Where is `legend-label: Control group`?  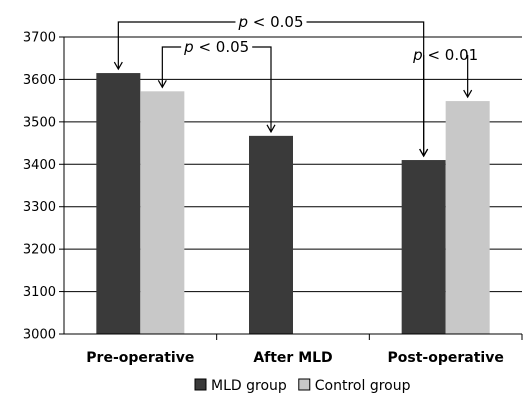 legend-label: Control group is located at coordinates (363, 386).